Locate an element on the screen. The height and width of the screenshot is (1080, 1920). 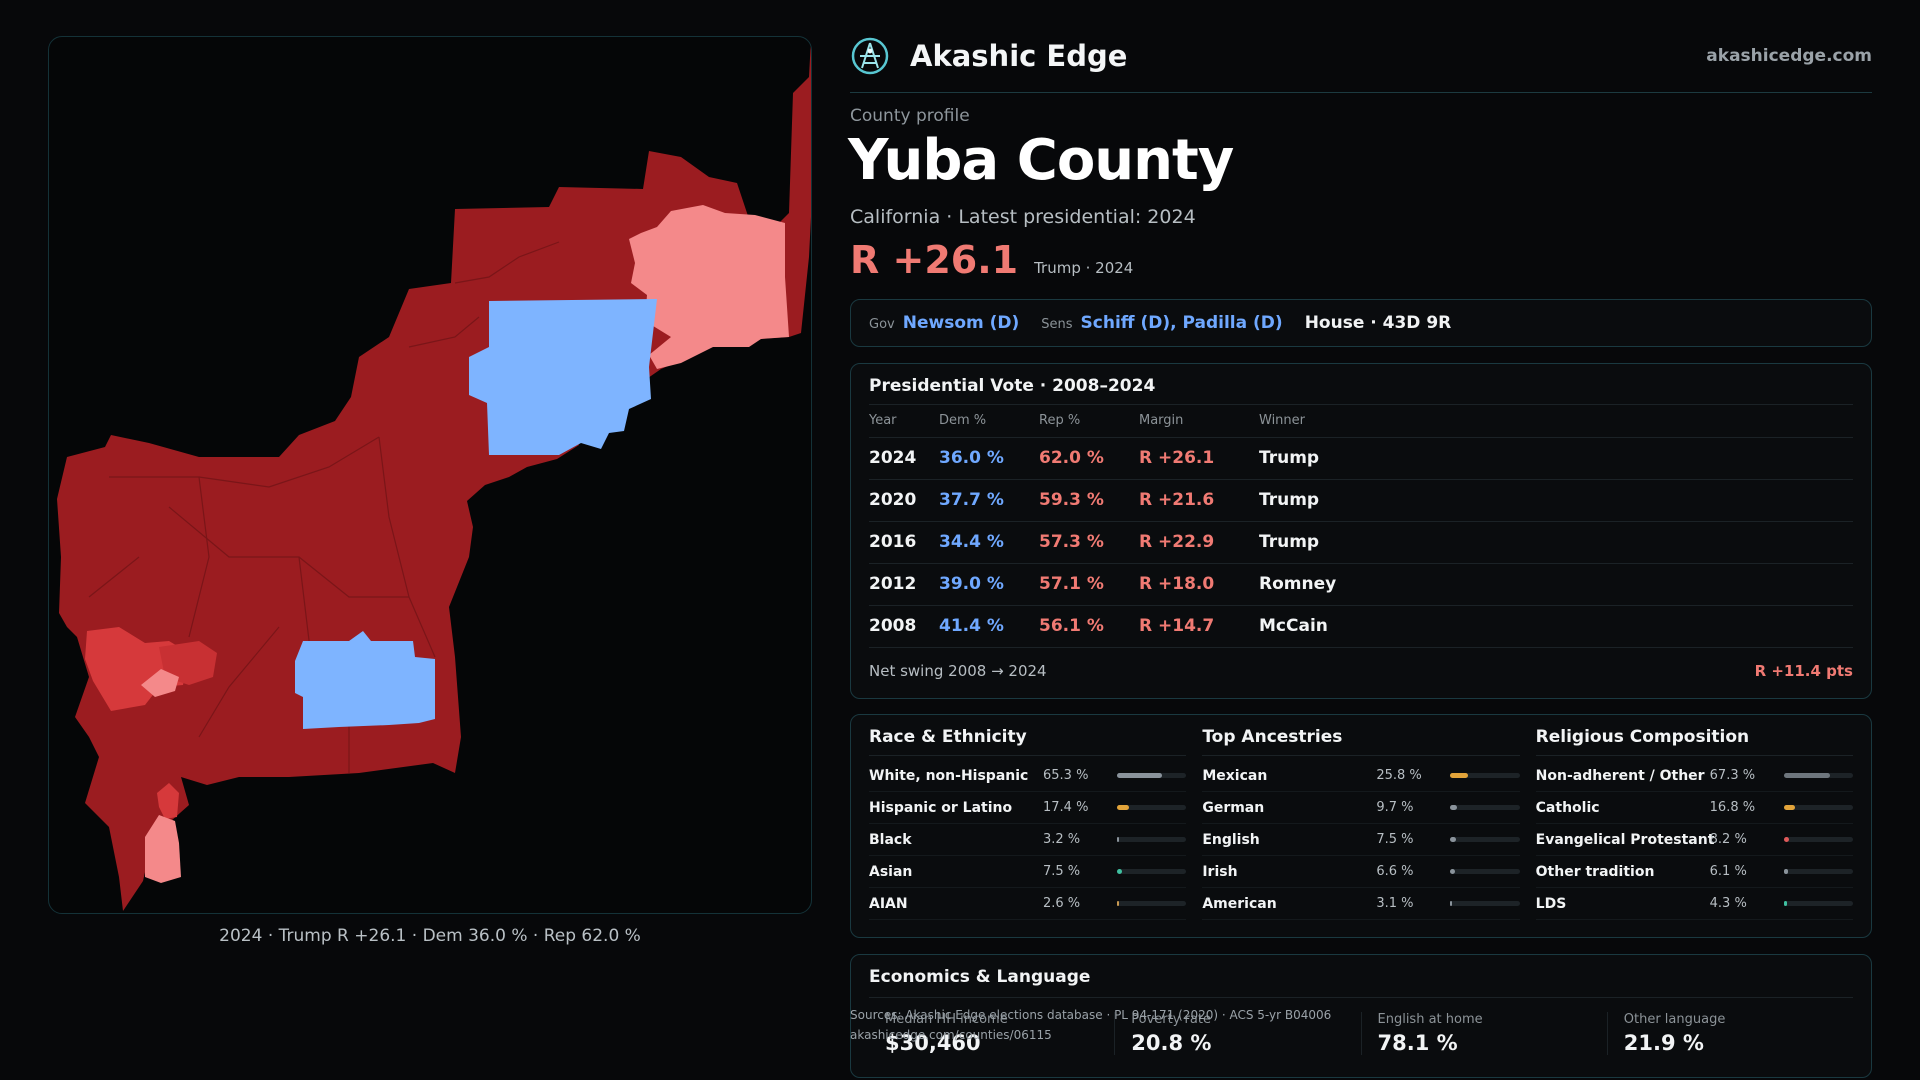
demo-value: 6.1 % is located at coordinates (1728, 871).